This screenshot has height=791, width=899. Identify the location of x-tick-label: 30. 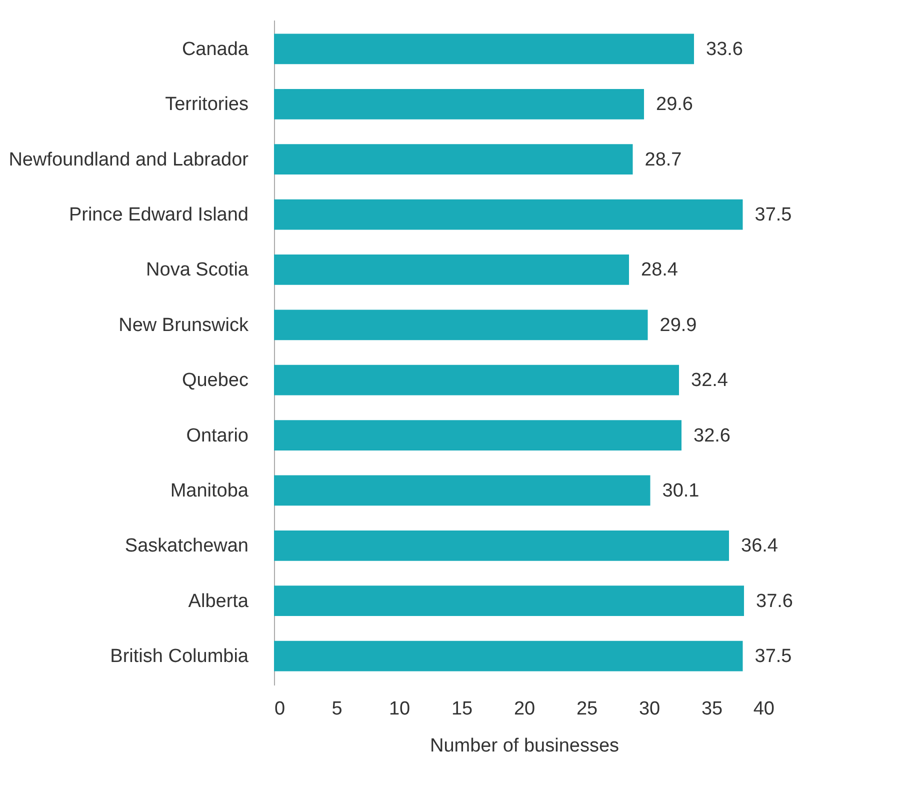
(649, 709).